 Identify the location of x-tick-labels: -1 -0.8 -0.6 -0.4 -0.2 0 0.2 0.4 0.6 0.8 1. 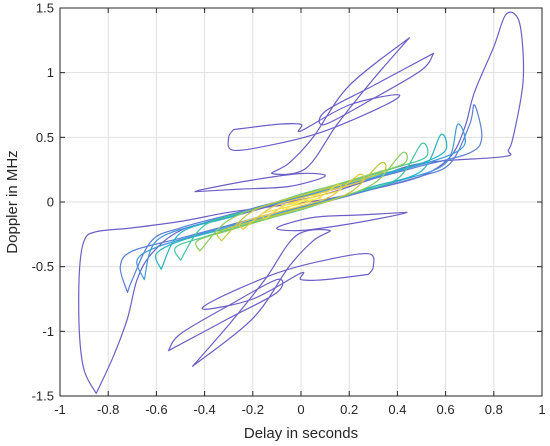
(299, 409).